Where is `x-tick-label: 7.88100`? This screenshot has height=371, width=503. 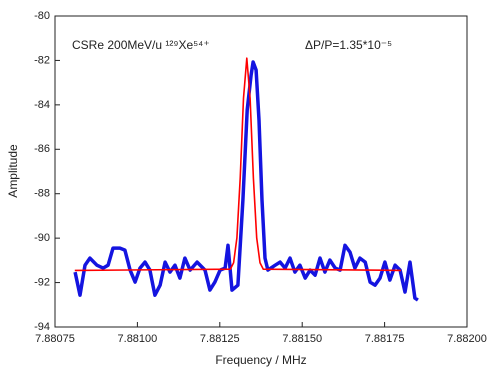 x-tick-label: 7.88100 is located at coordinates (138, 339).